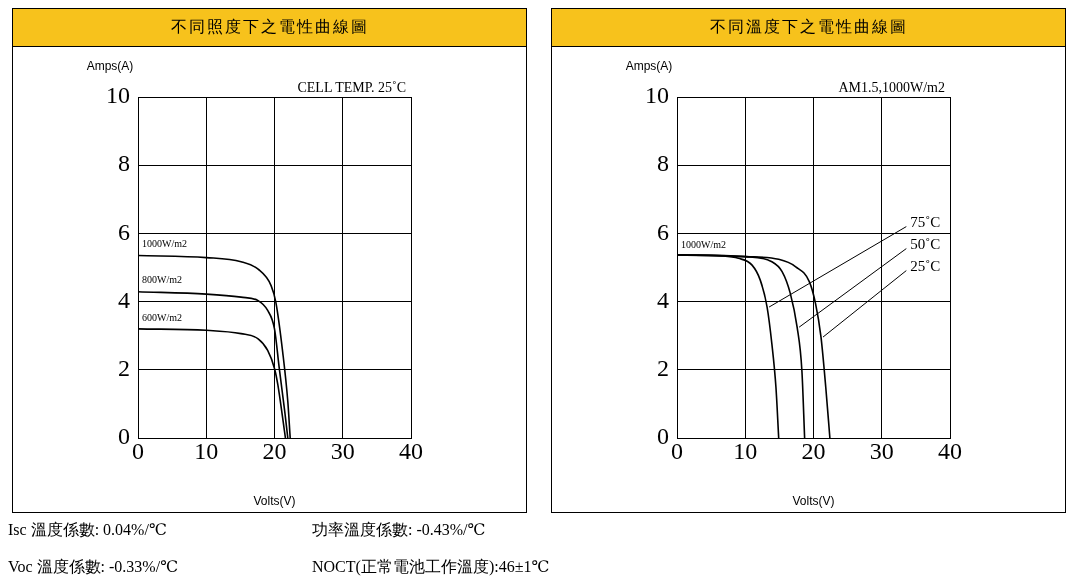 Image resolution: width=1078 pixels, height=584 pixels. Describe the element at coordinates (94, 567) in the screenshot. I see `text: Voc 溫度係數: -0.33%/℃` at that location.